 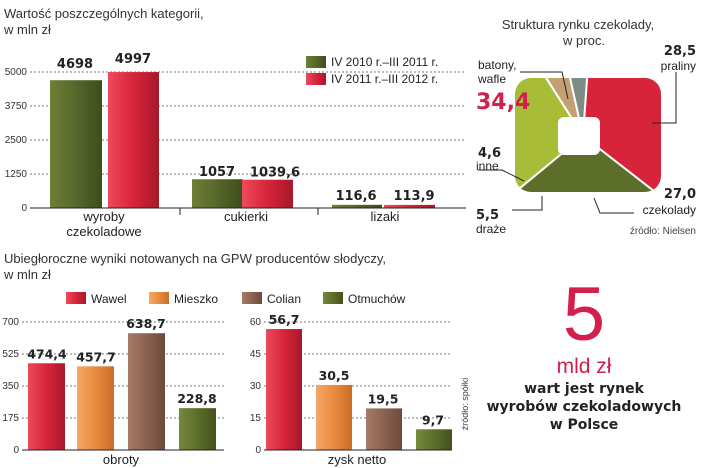 What do you see at coordinates (16, 106) in the screenshot?
I see `top-tick-3750: 3750` at bounding box center [16, 106].